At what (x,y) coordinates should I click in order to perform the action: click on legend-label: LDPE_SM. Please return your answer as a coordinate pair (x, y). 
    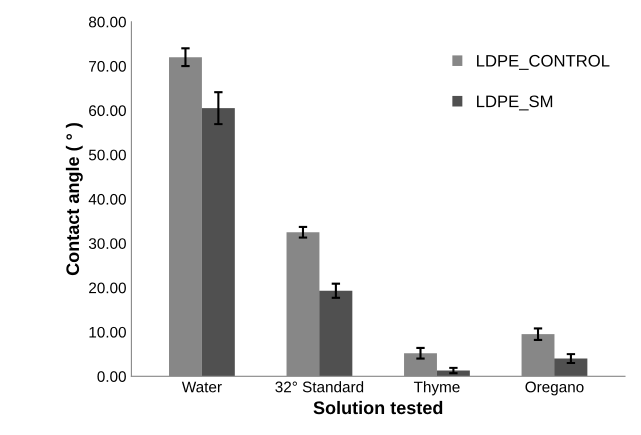
    Looking at the image, I should click on (514, 102).